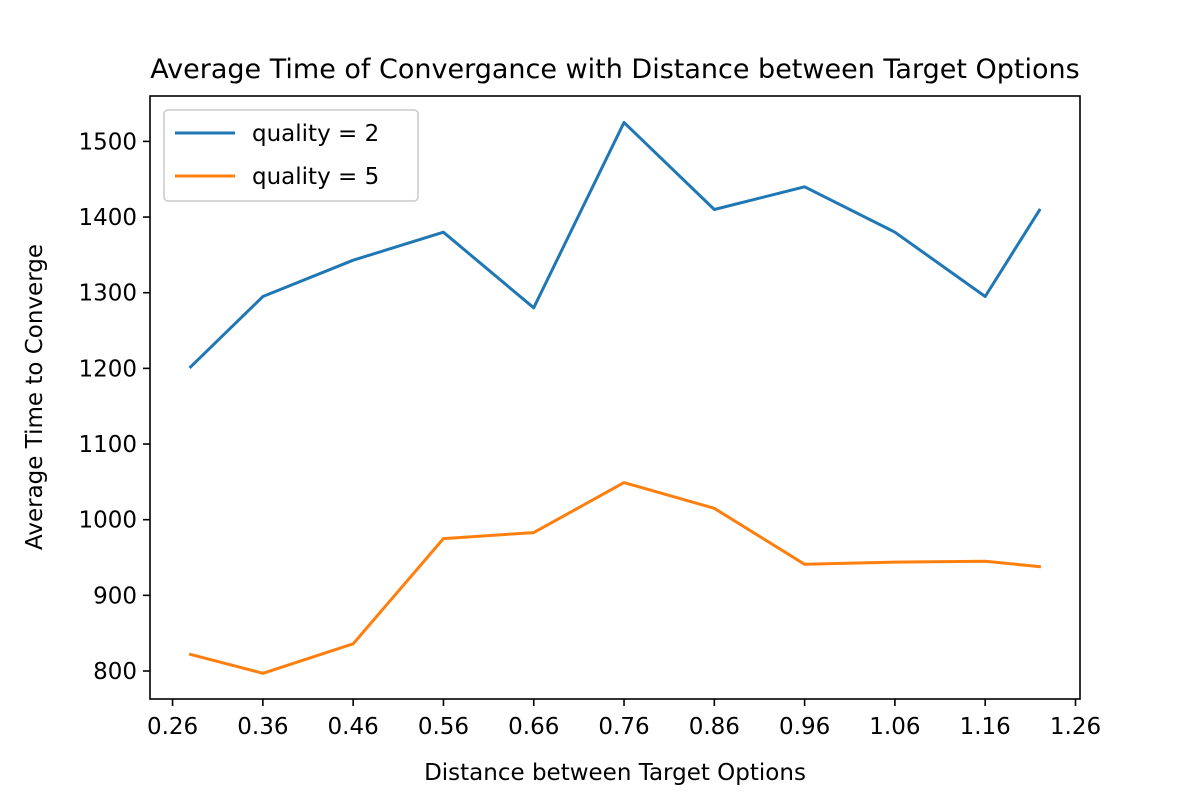 This screenshot has width=1200, height=800. Describe the element at coordinates (172, 727) in the screenshot. I see `x-tick-label: 0.26` at that location.